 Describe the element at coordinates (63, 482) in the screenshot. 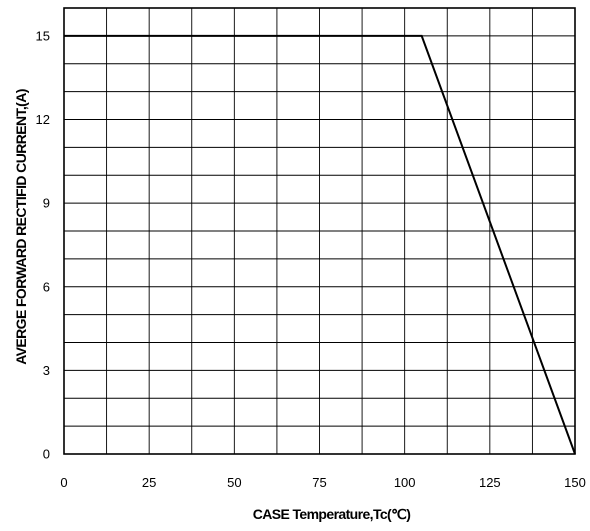

I see `x-tick-label: 0` at that location.